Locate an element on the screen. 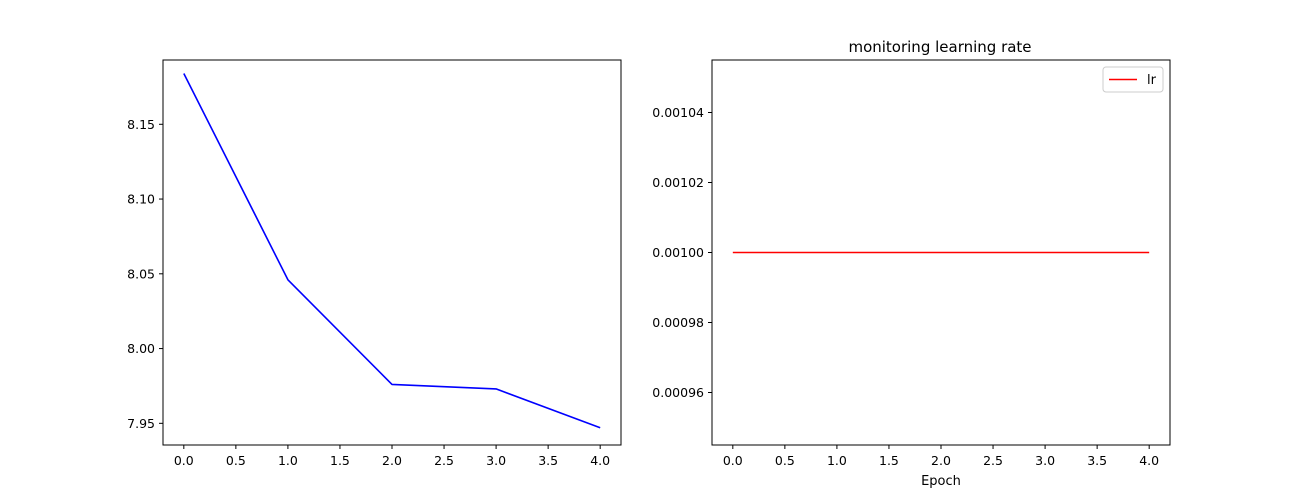 This screenshot has height=500, width=1300. lr-chart-y-tick-label: 0.00096 is located at coordinates (678, 392).